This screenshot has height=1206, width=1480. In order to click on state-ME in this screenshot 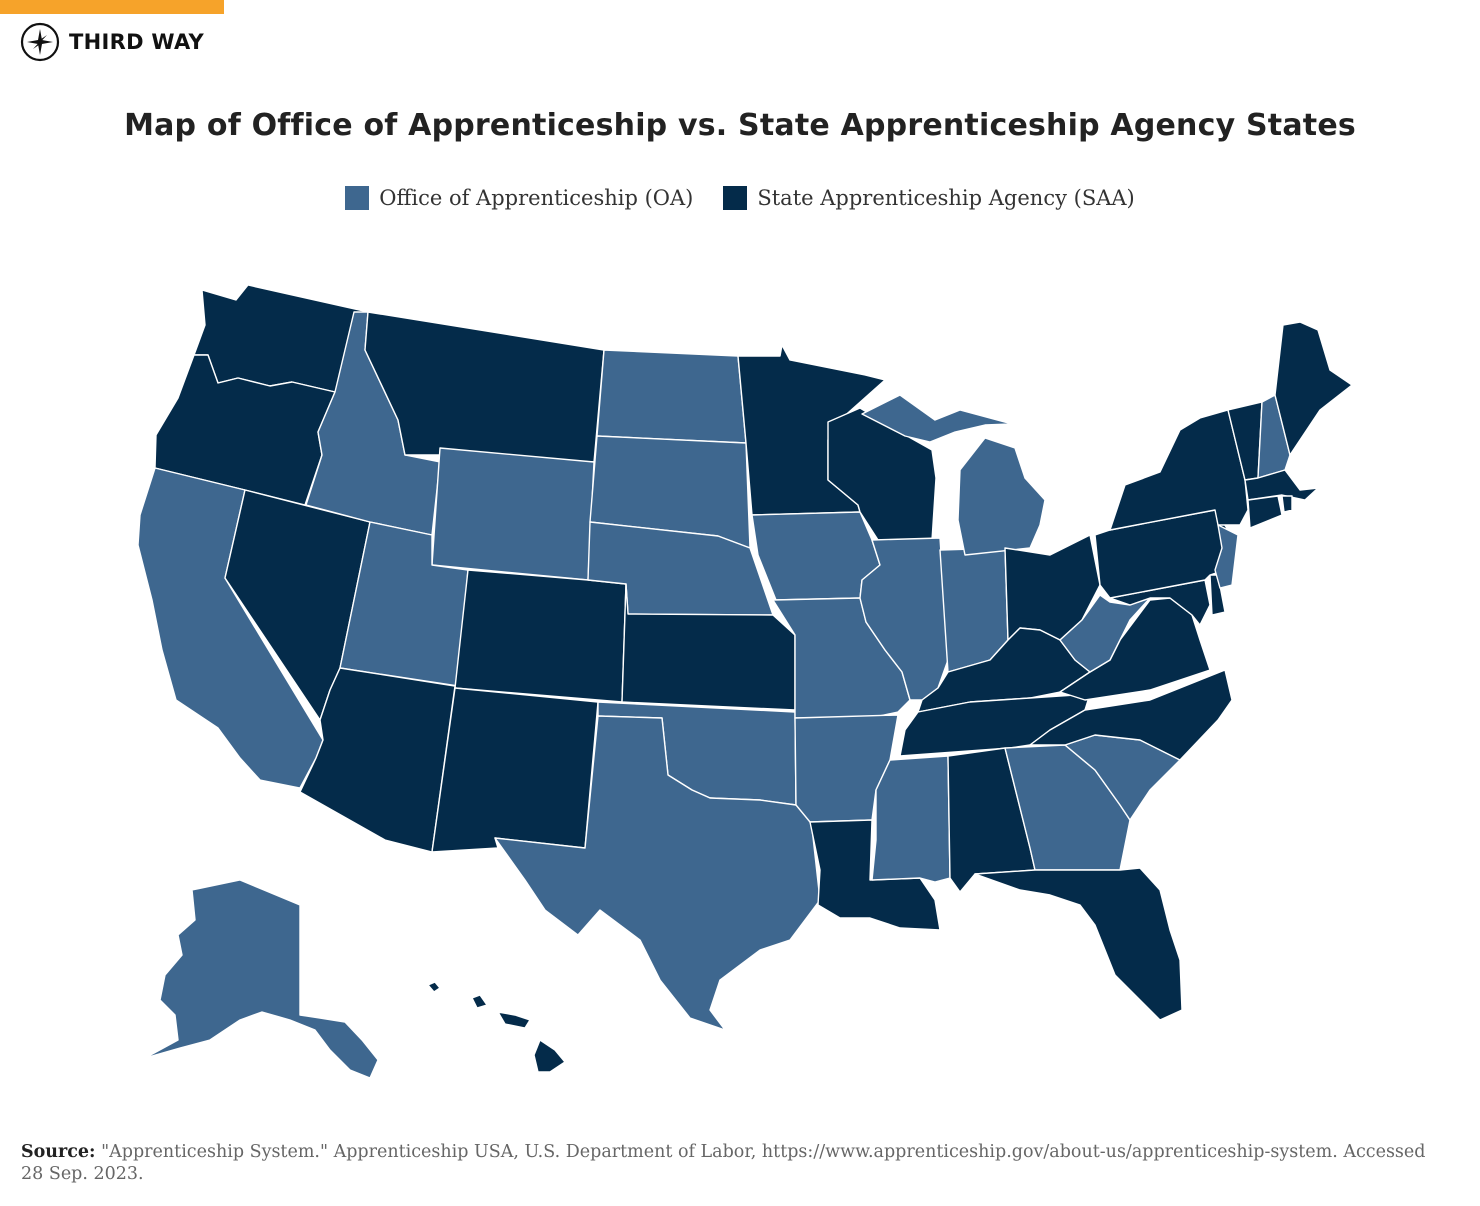, I will do `click(1313, 388)`.